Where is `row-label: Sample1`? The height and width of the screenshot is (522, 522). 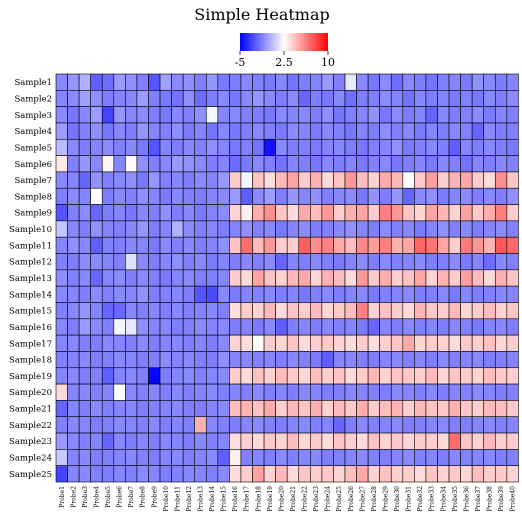 row-label: Sample1 is located at coordinates (33, 83).